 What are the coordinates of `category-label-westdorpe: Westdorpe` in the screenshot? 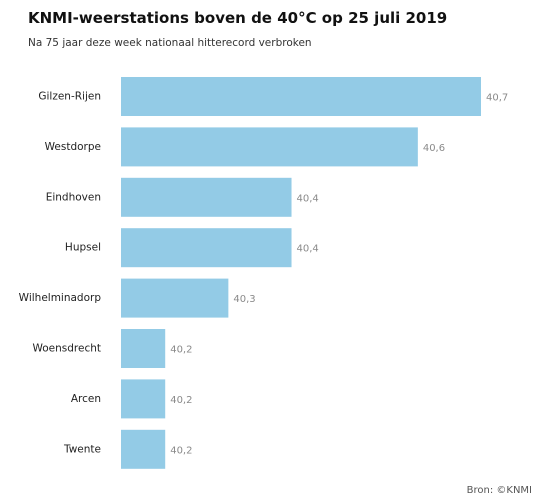 It's located at (73, 147).